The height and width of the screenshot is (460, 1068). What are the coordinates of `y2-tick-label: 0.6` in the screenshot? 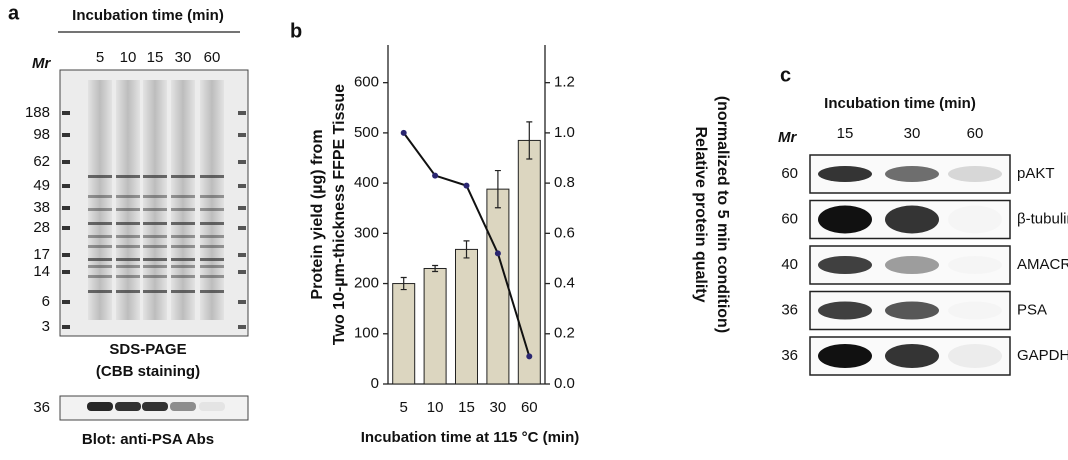 It's located at (564, 232).